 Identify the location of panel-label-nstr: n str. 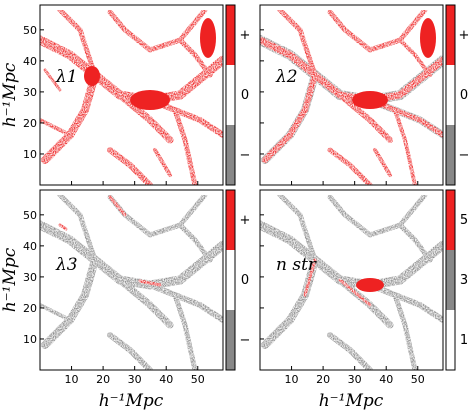
(296, 265).